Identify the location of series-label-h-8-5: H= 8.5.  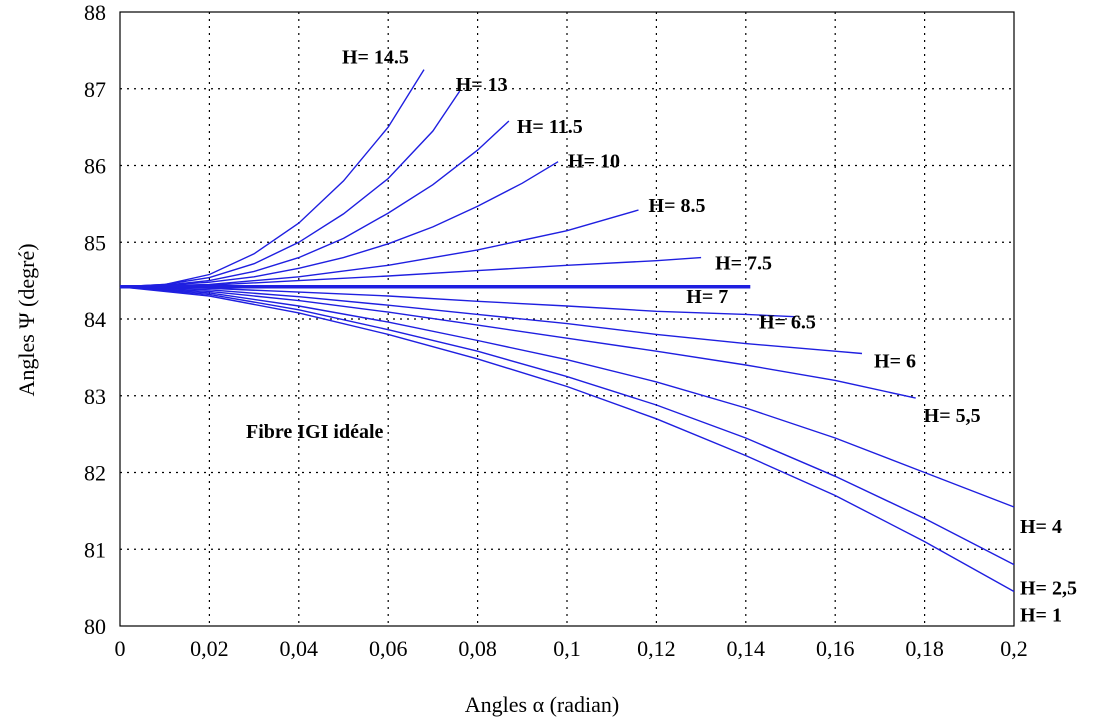
(677, 206).